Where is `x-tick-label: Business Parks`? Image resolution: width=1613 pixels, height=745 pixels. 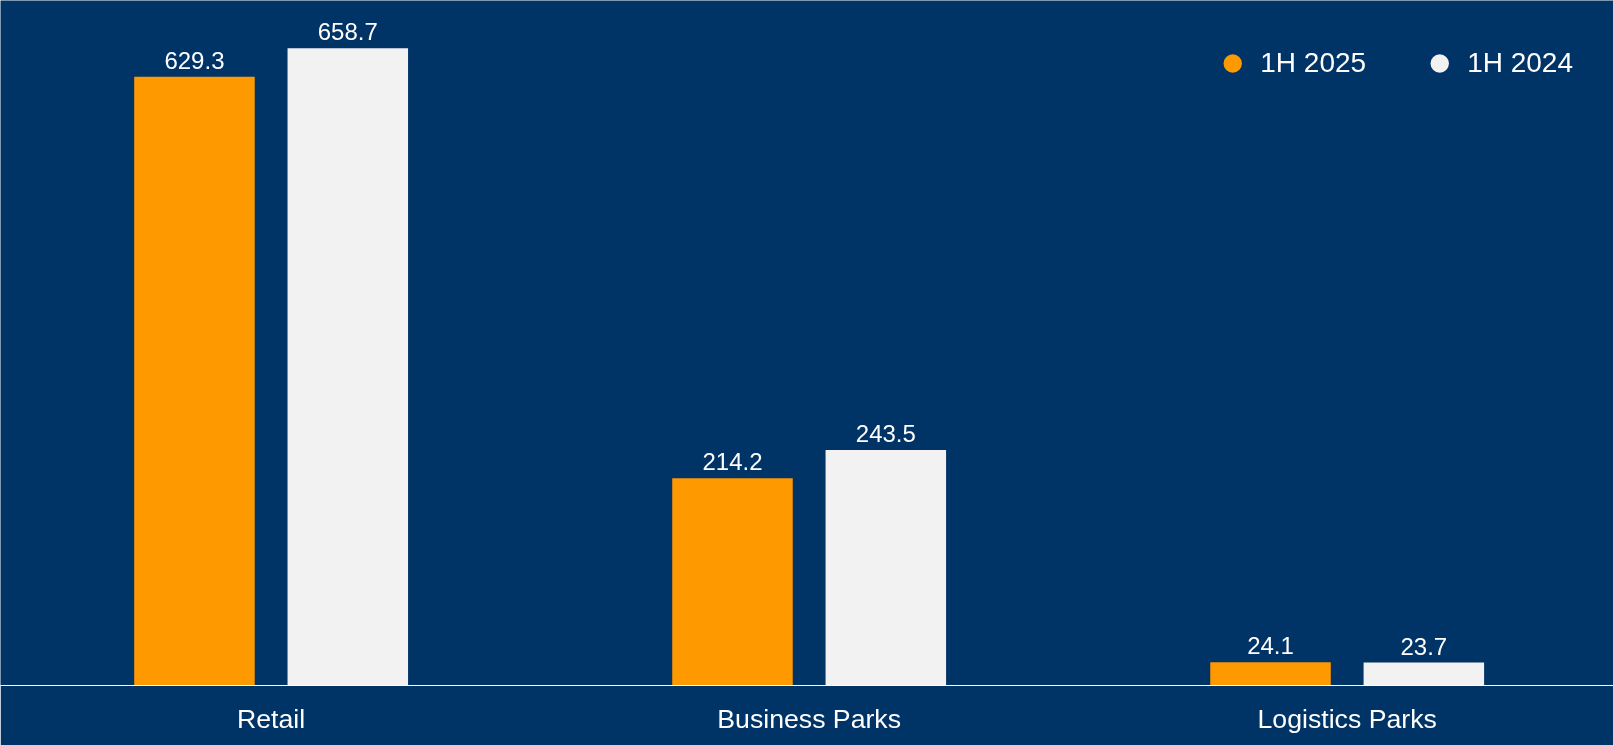
x-tick-label: Business Parks is located at coordinates (809, 718).